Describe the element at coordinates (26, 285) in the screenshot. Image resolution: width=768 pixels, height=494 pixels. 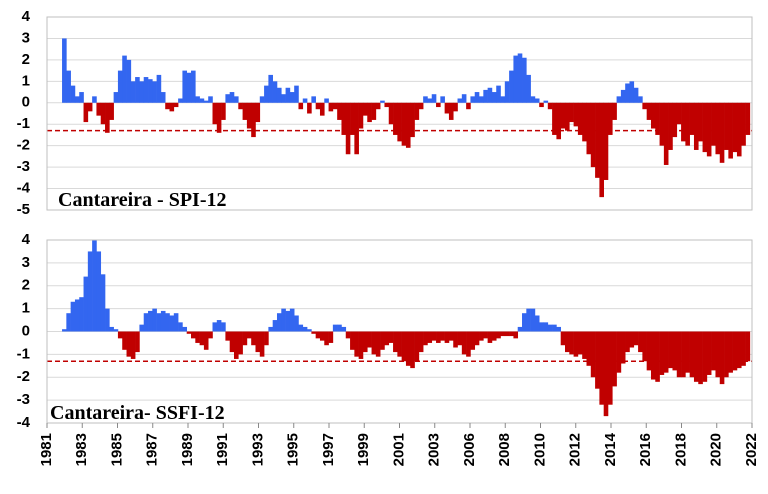
I see `y-tick-label: 2` at that location.